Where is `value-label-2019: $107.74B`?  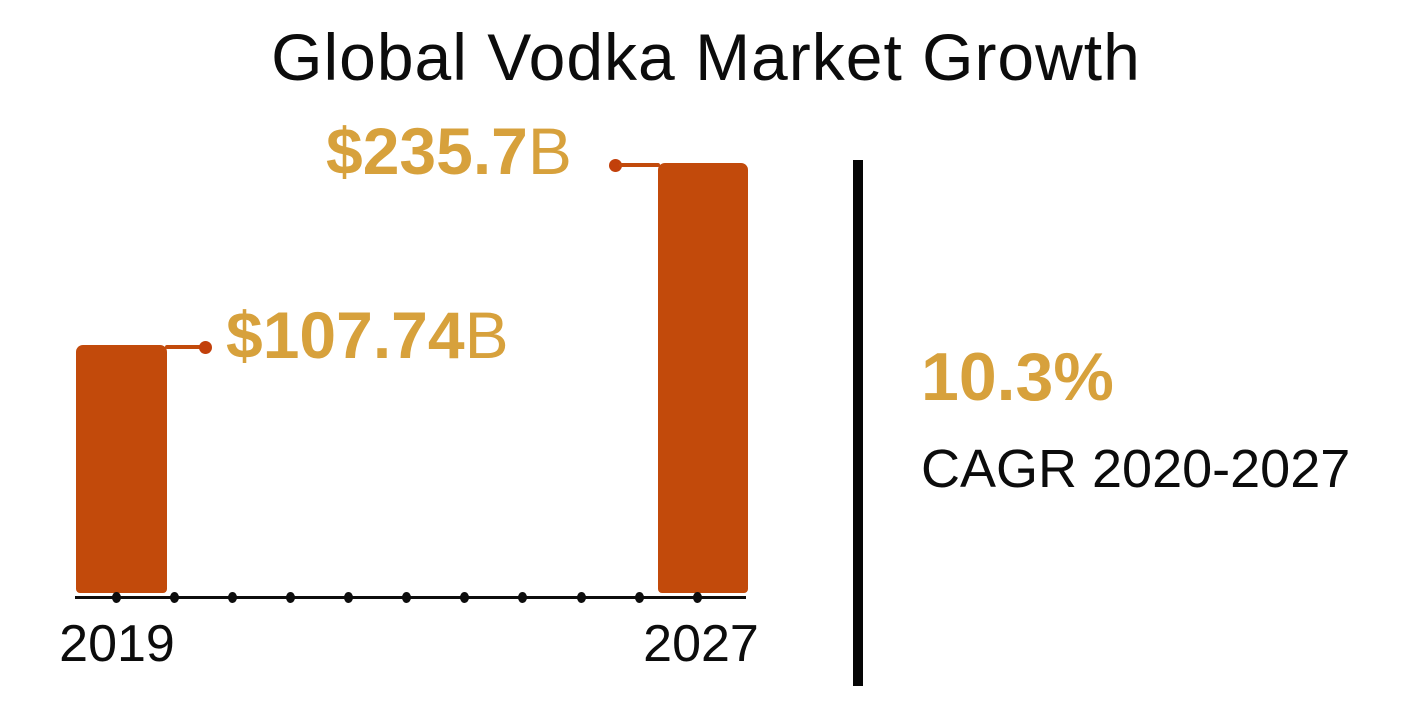
value-label-2019: $107.74B is located at coordinates (368, 335).